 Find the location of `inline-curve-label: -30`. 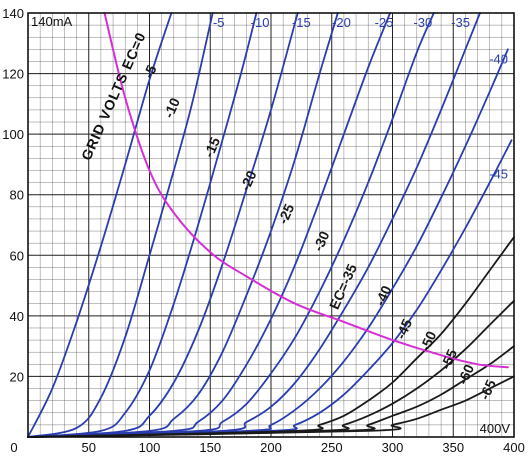

inline-curve-label: -30 is located at coordinates (321, 240).